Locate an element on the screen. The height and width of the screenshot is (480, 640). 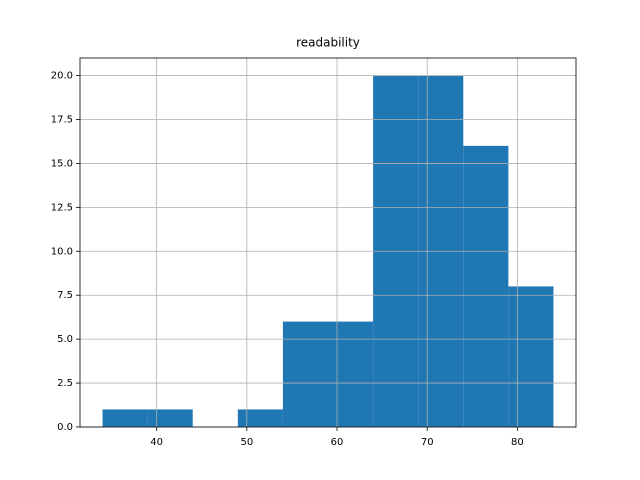
x-tick-label: 50 is located at coordinates (246, 442).